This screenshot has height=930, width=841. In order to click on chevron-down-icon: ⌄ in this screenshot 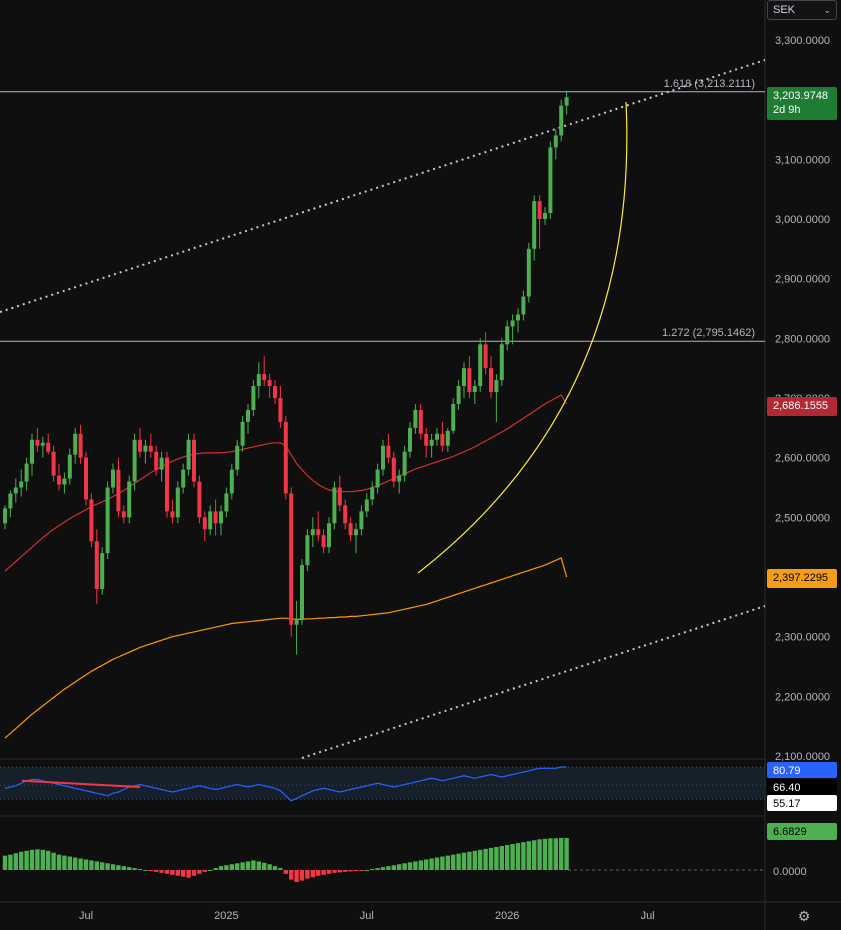, I will do `click(827, 9)`.